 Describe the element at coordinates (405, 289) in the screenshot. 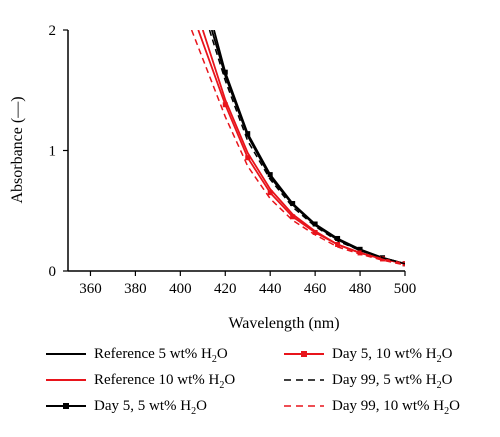

I see `x-tick-label: 500` at that location.